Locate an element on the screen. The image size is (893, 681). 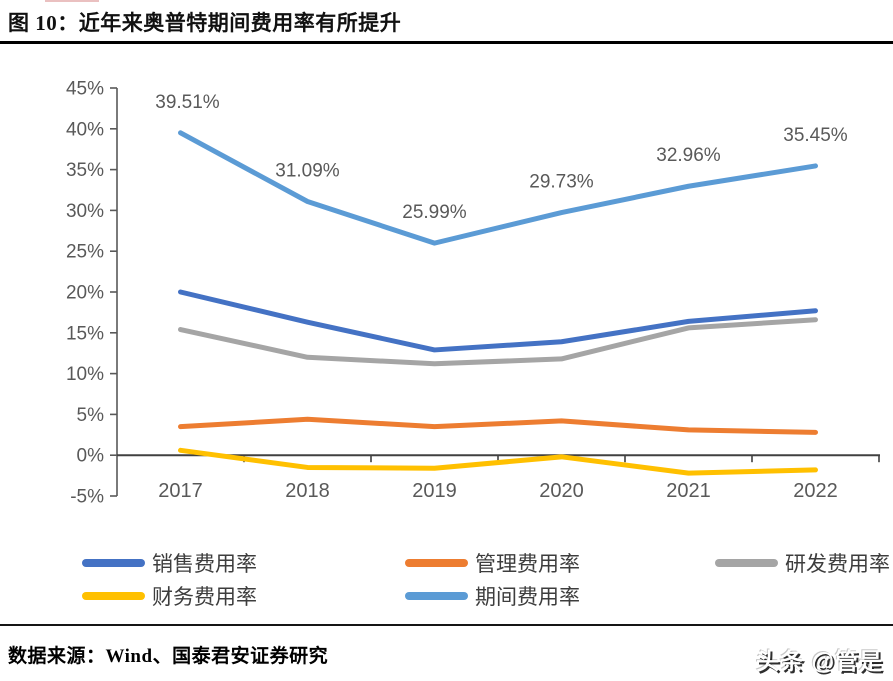
x-tick-label: 2021 is located at coordinates (688, 491).